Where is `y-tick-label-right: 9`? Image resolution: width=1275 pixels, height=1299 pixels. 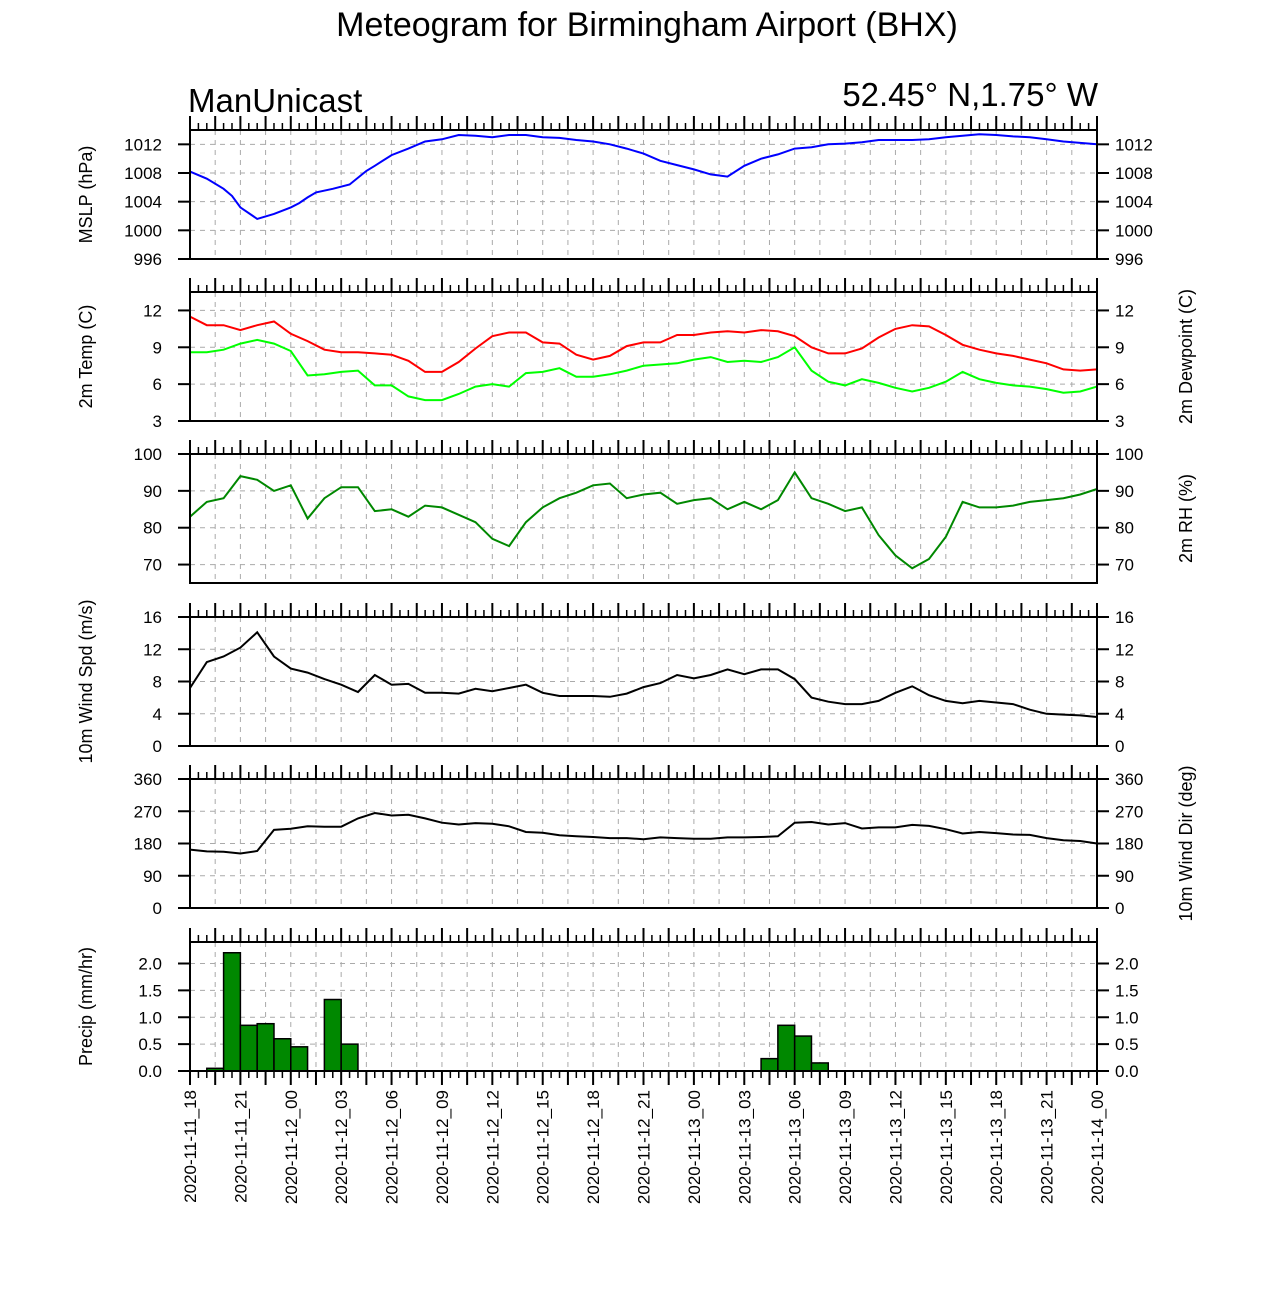
y-tick-label-right: 9 is located at coordinates (1119, 347).